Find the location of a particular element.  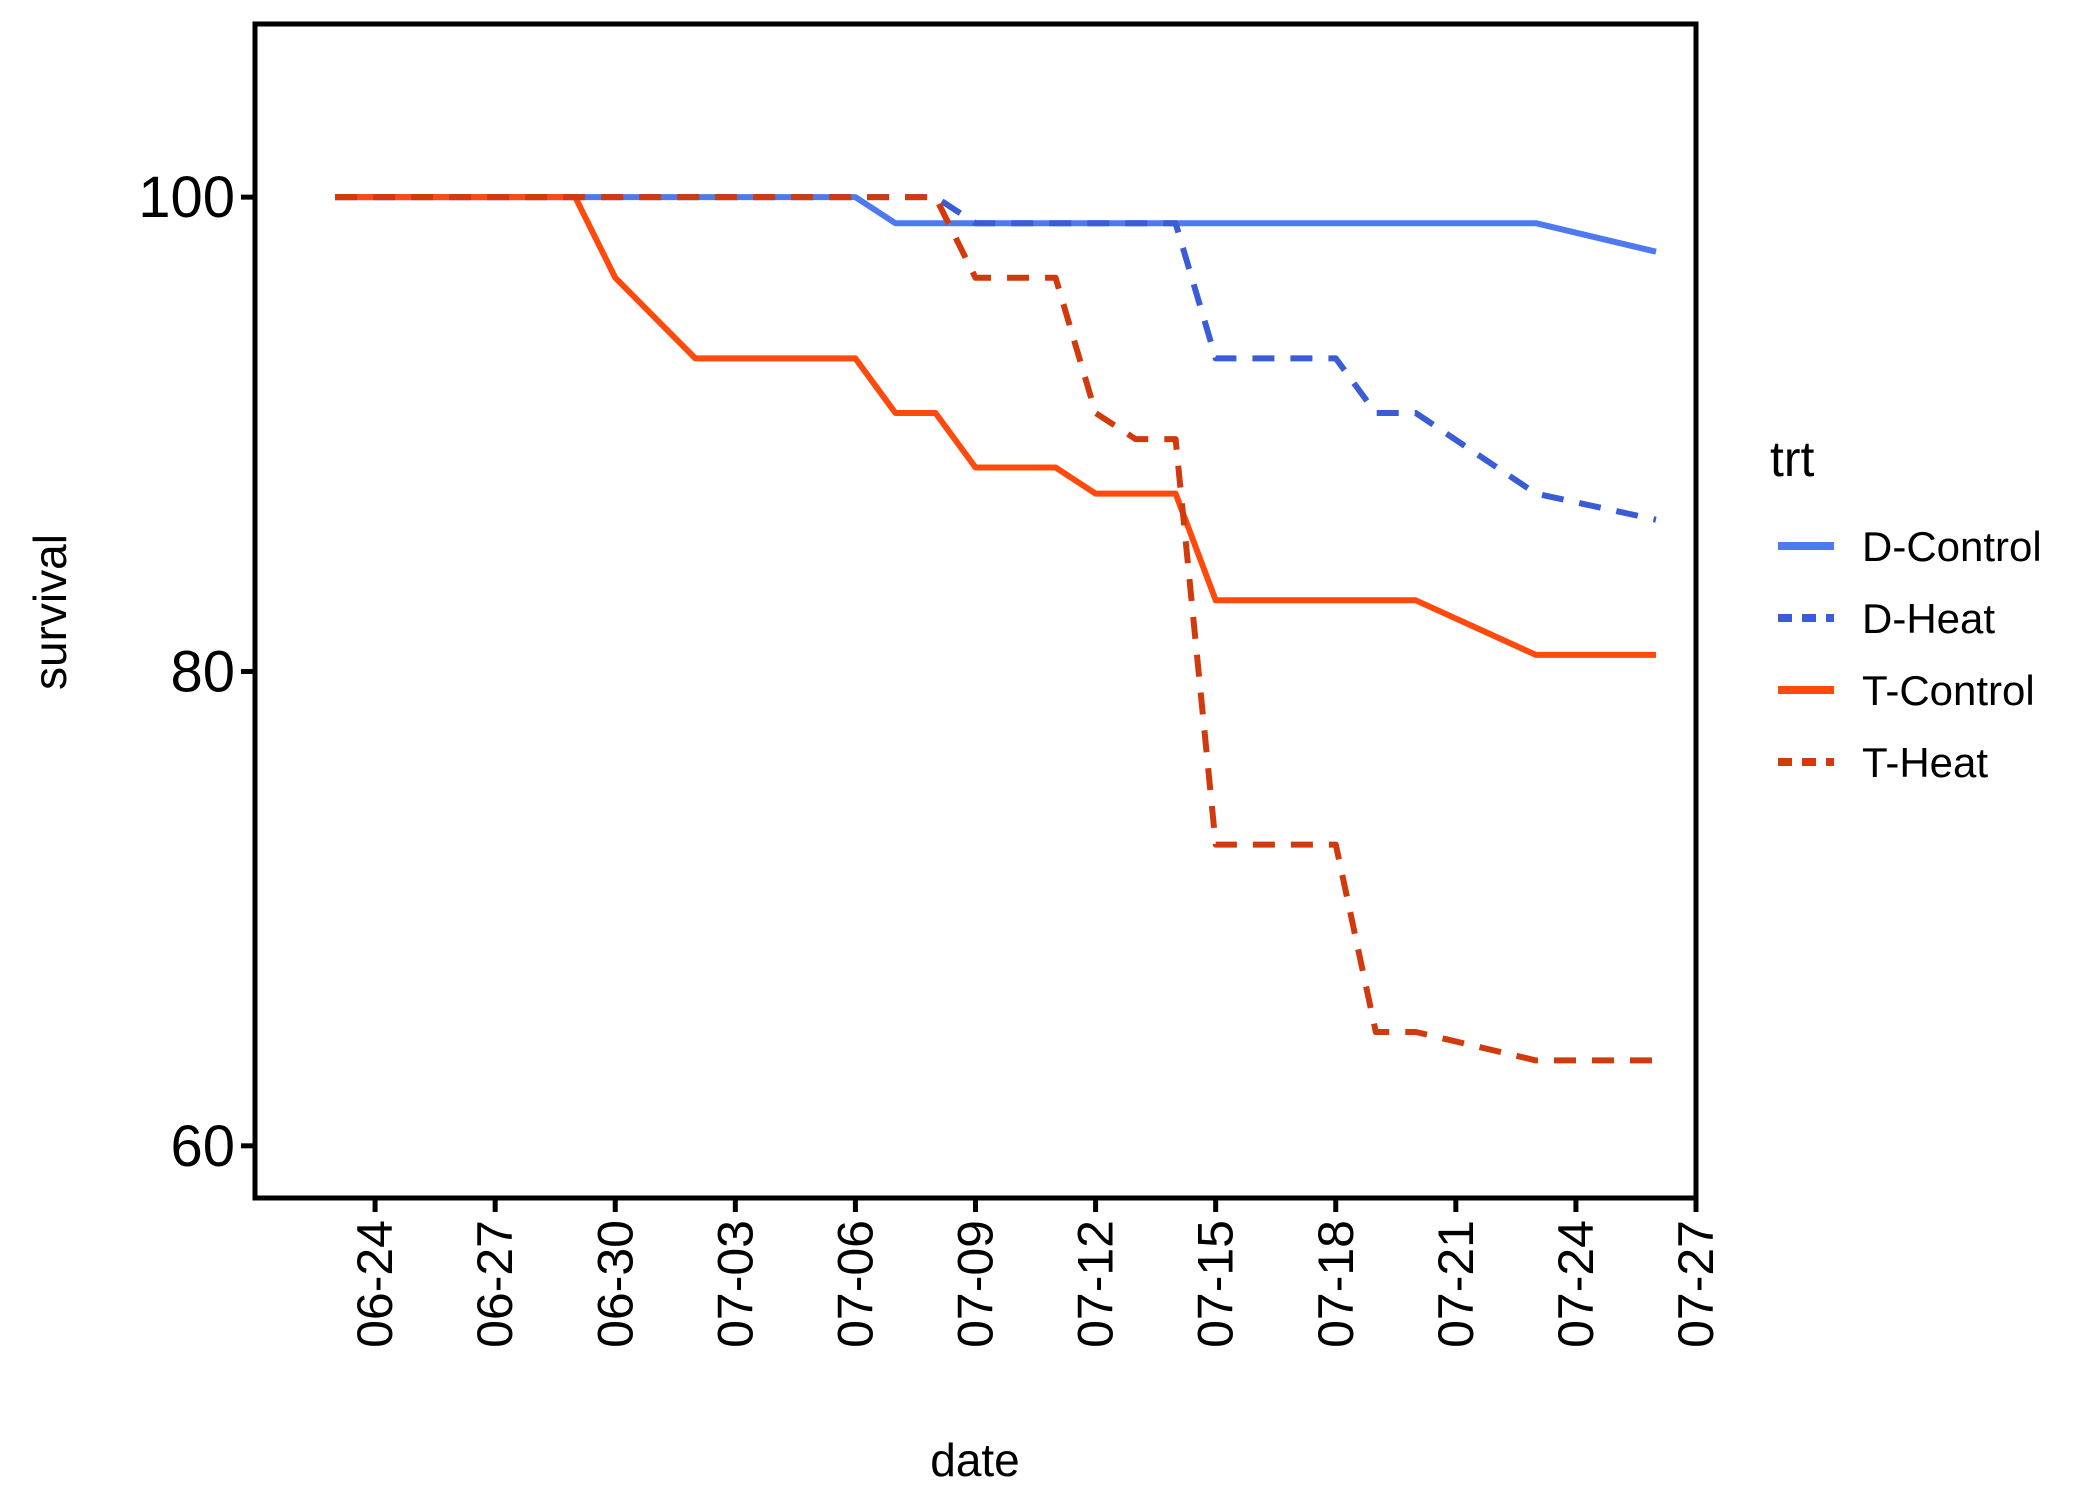

legend-label-t-heat: T-Heat is located at coordinates (1925, 762).